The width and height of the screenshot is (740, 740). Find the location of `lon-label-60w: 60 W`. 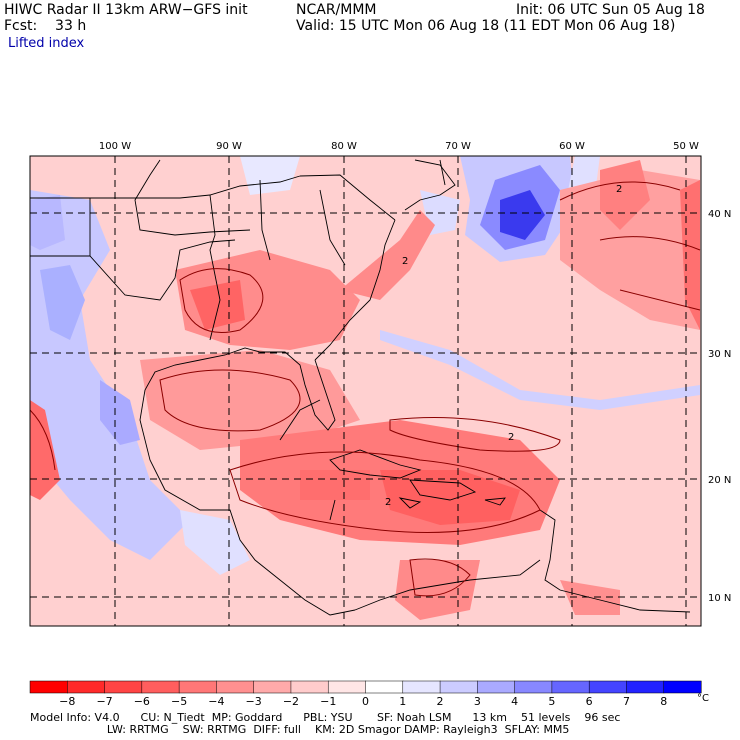

lon-label-60w: 60 W is located at coordinates (572, 146).